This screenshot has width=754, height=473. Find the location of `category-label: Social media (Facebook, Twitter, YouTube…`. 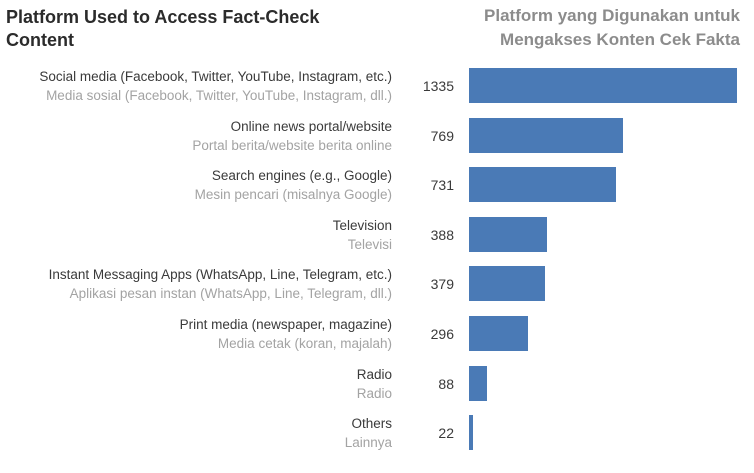

category-label: Social media (Facebook, Twitter, YouTube… is located at coordinates (215, 76).